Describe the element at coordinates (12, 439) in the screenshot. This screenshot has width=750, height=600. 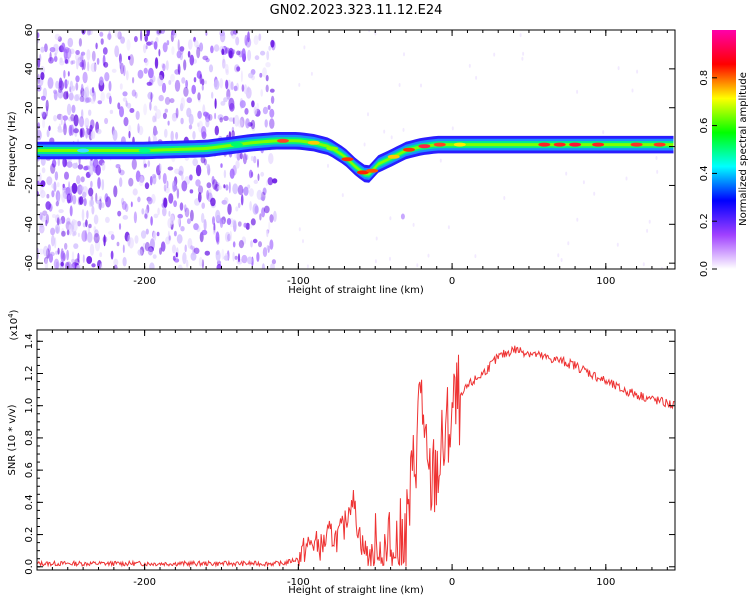
I see `snr-y-axis-label: SNR (10 * v/v)` at that location.